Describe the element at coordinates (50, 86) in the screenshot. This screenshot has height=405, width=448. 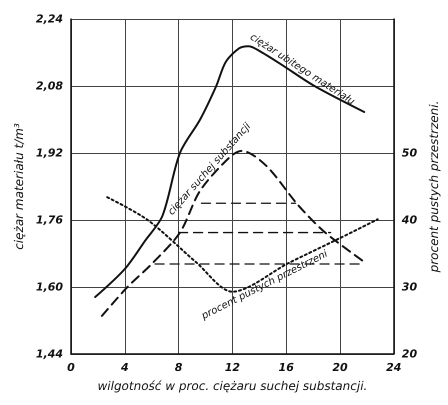
I see `y-tick-label: 2,08` at that location.